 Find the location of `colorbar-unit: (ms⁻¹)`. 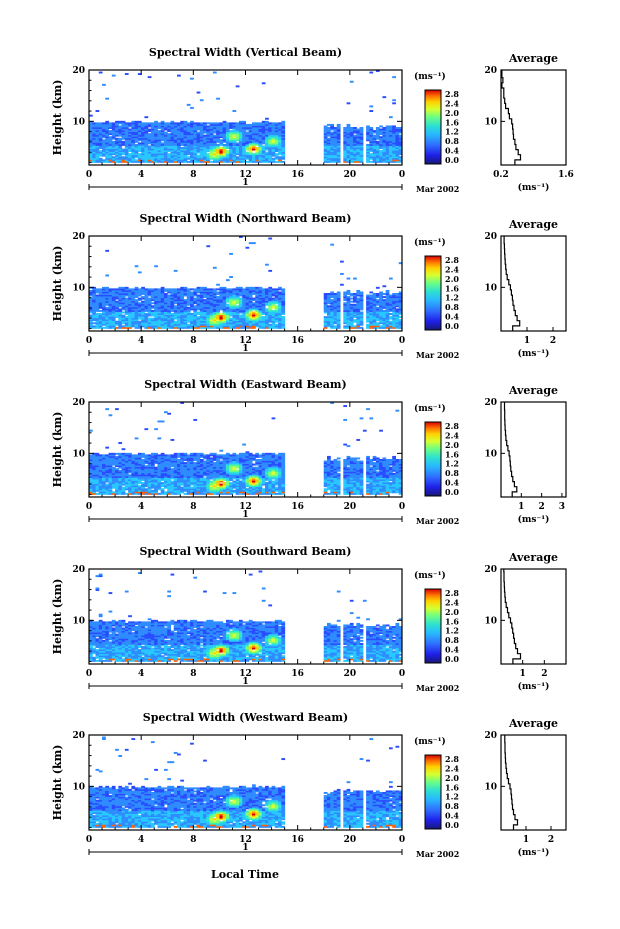

colorbar-unit: (ms⁻¹) is located at coordinates (430, 575).